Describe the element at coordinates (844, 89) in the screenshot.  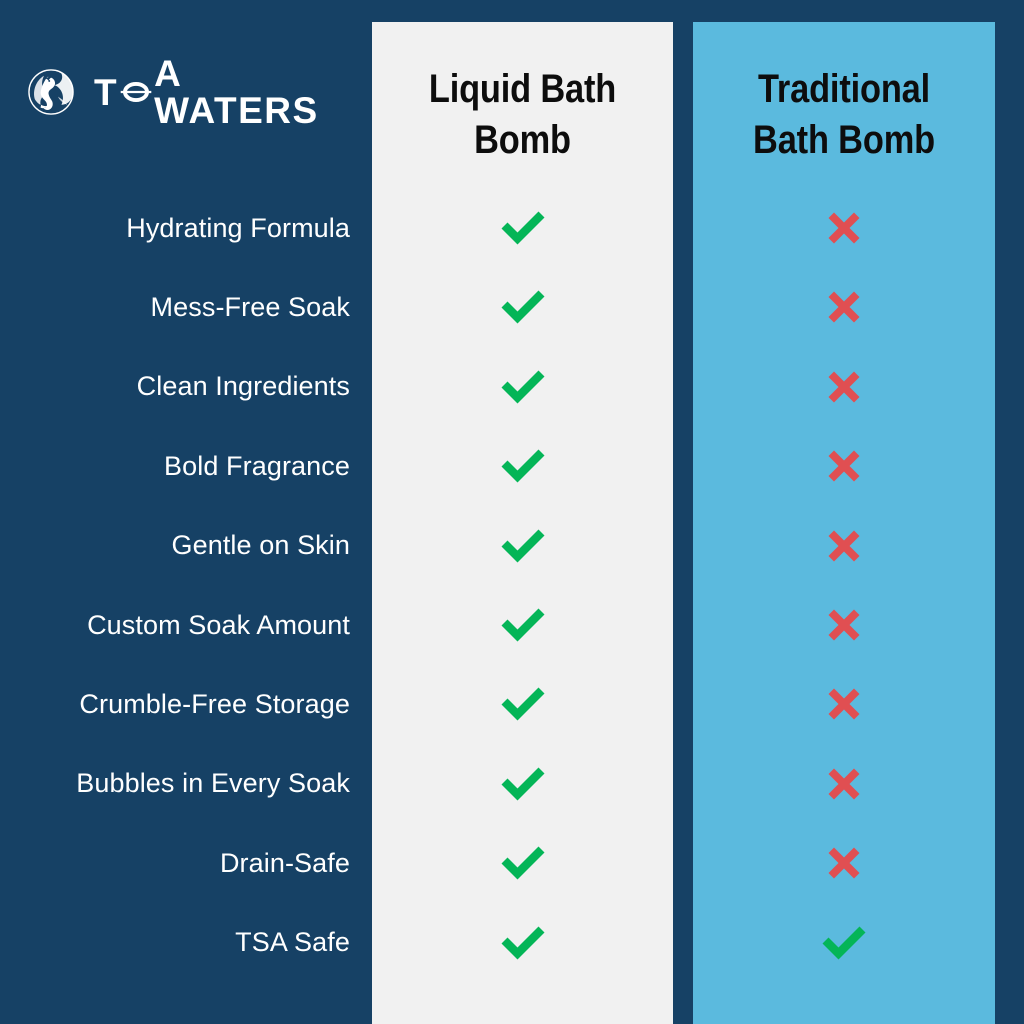
I see `column-header-line-1: Traditional` at that location.